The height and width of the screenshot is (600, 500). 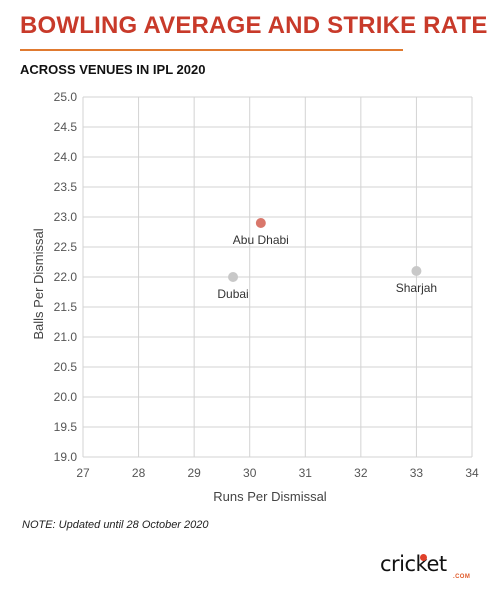 I want to click on y-axis-label: Balls Per Dismissal, so click(x=38, y=283).